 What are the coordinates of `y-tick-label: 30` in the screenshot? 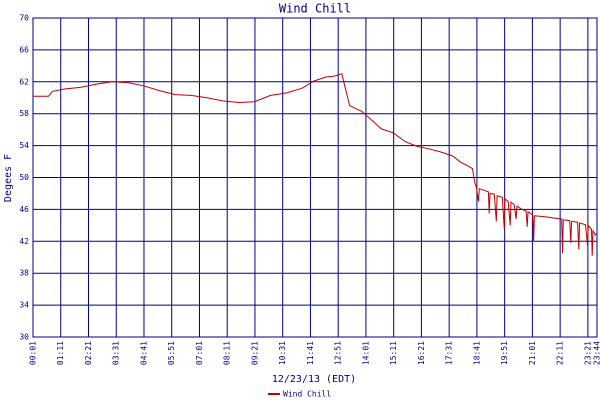 It's located at (24, 337).